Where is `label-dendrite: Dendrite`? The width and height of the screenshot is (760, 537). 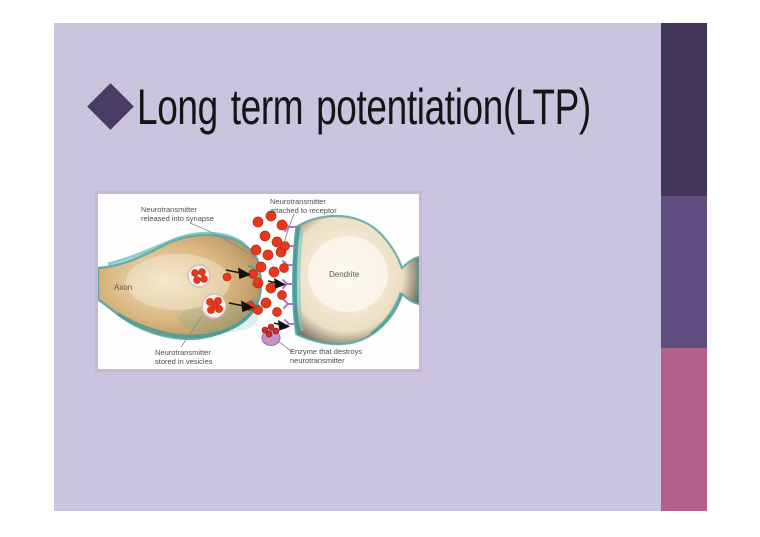 label-dendrite: Dendrite is located at coordinates (344, 274).